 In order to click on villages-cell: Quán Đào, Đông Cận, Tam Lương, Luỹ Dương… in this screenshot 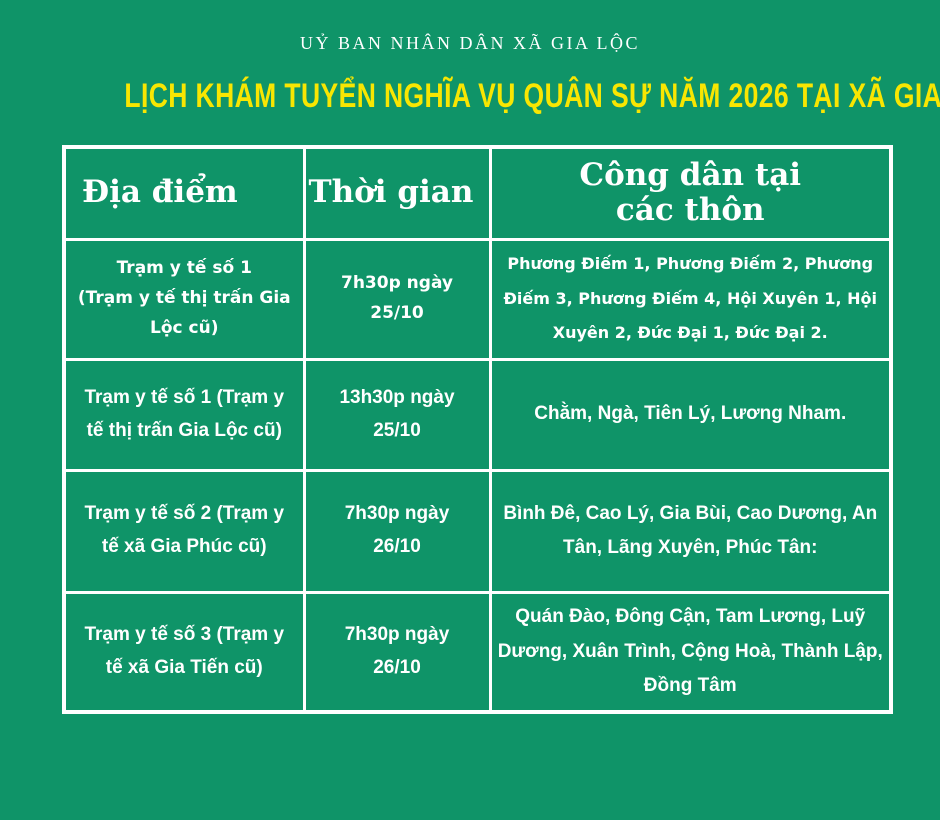, I will do `click(690, 652)`.